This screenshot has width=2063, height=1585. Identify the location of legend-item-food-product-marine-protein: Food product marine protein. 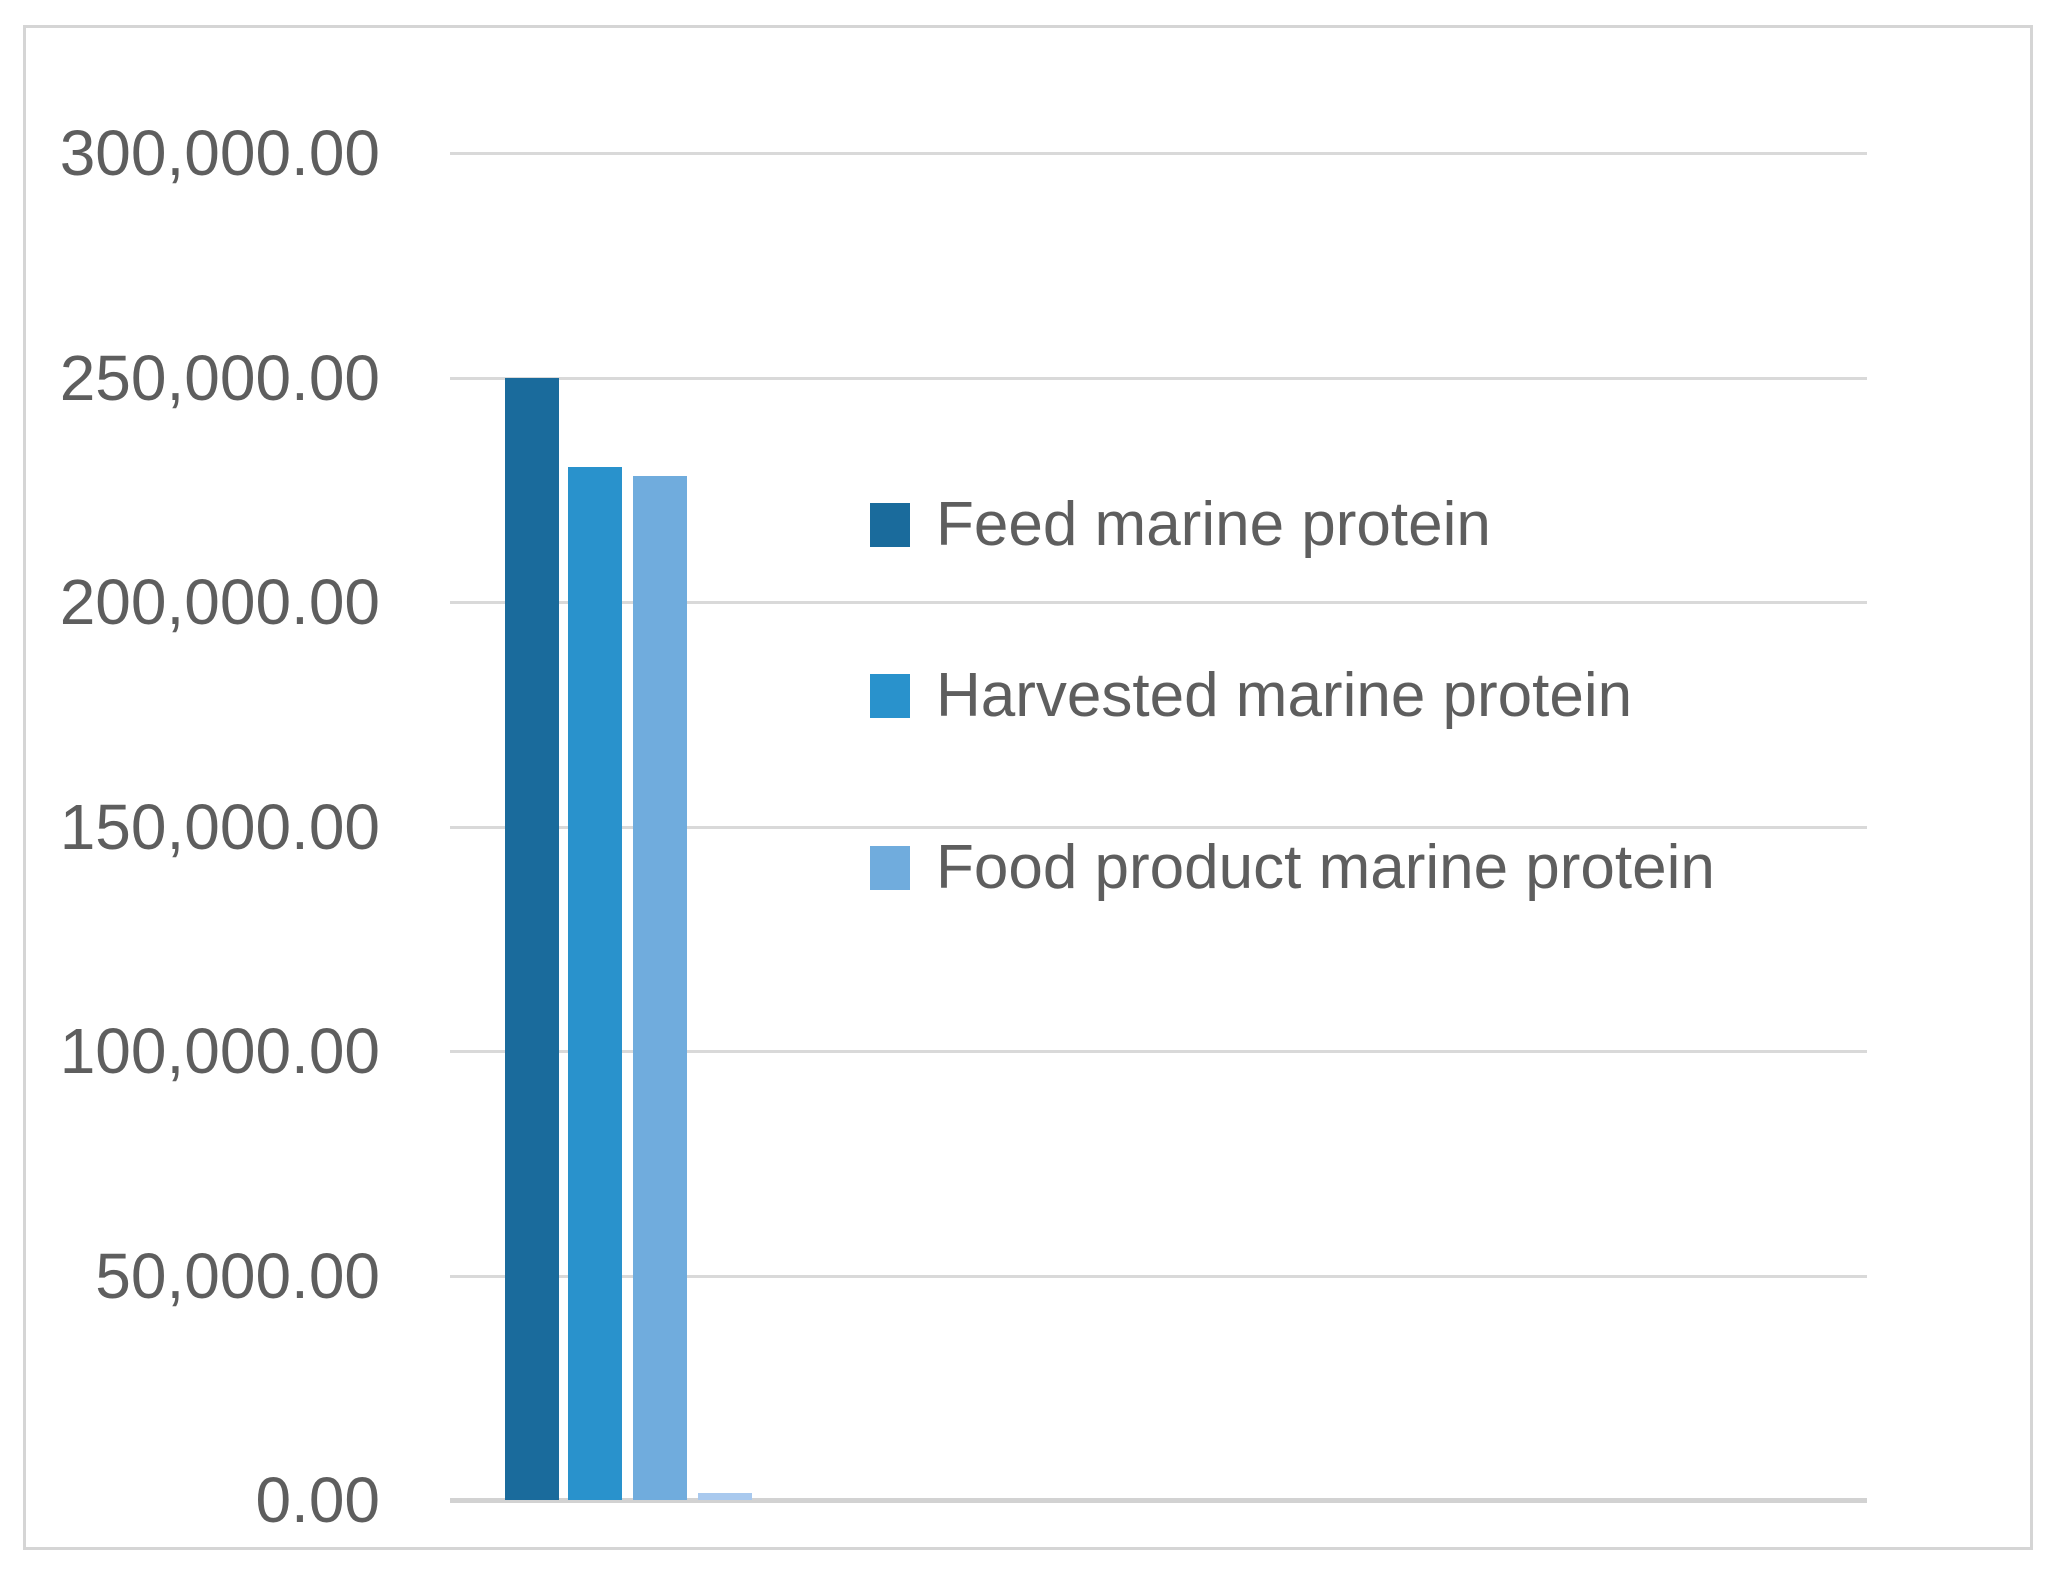
(1292, 867).